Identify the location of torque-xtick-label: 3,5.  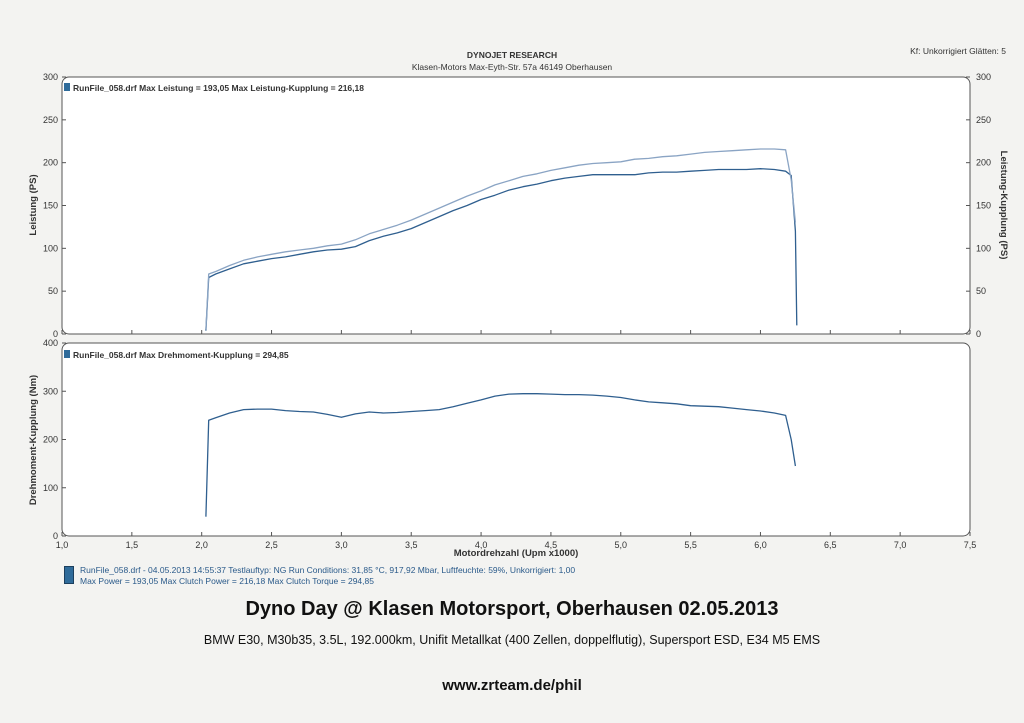
(411, 545).